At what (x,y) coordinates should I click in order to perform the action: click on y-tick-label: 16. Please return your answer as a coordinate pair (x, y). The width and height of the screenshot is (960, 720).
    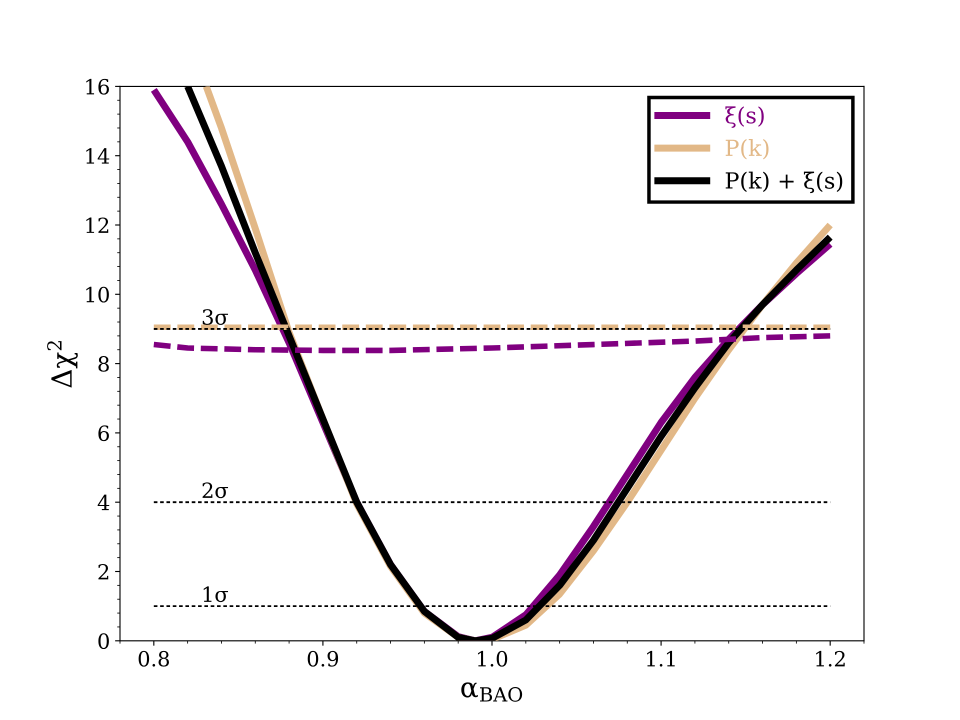
    Looking at the image, I should click on (97, 86).